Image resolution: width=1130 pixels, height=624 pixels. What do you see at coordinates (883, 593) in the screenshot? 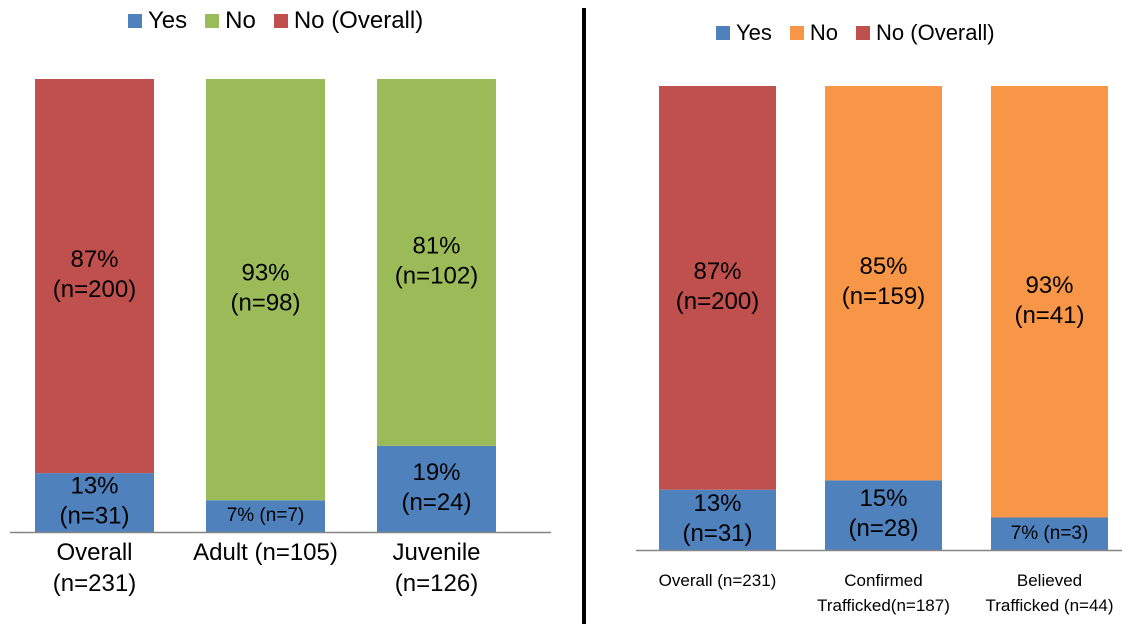
I see `category-label: Confirmed Trafficked(n=187)` at bounding box center [883, 593].